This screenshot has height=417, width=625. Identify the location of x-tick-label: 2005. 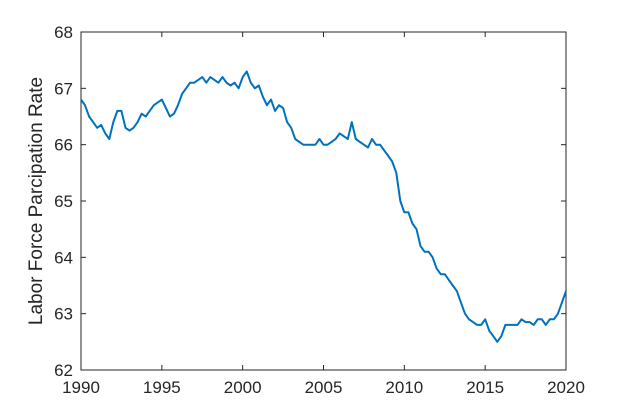
(324, 387).